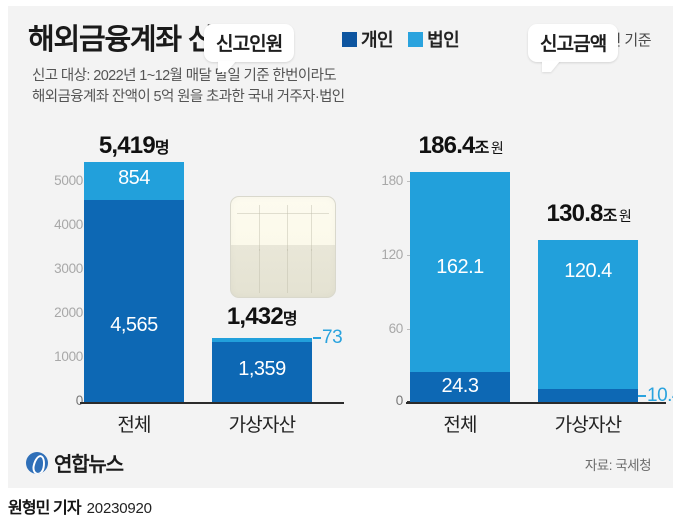  Describe the element at coordinates (262, 316) in the screenshot. I see `bar-total-headcount-crypto: 1,432명` at that location.